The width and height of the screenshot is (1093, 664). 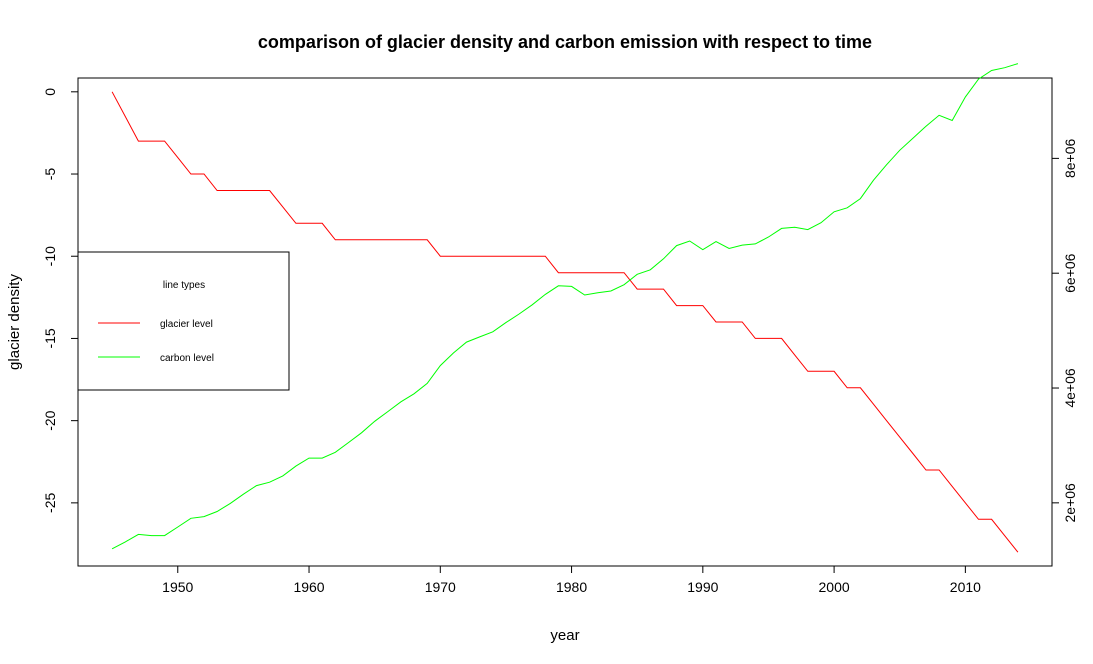 I want to click on y-axis-right: 2e+06 4e+06 6e+06 8e+06, so click(x=1065, y=331).